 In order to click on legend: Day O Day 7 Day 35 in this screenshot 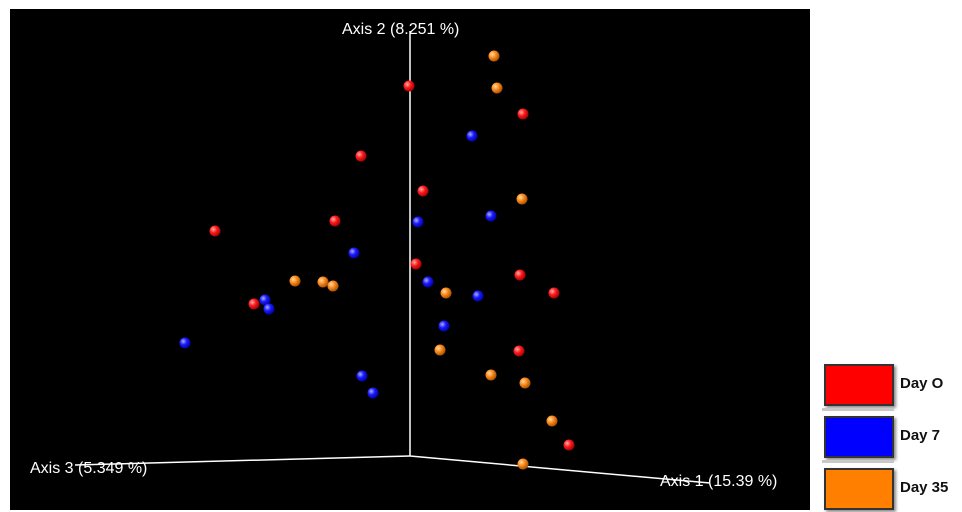, I will do `click(891, 435)`.